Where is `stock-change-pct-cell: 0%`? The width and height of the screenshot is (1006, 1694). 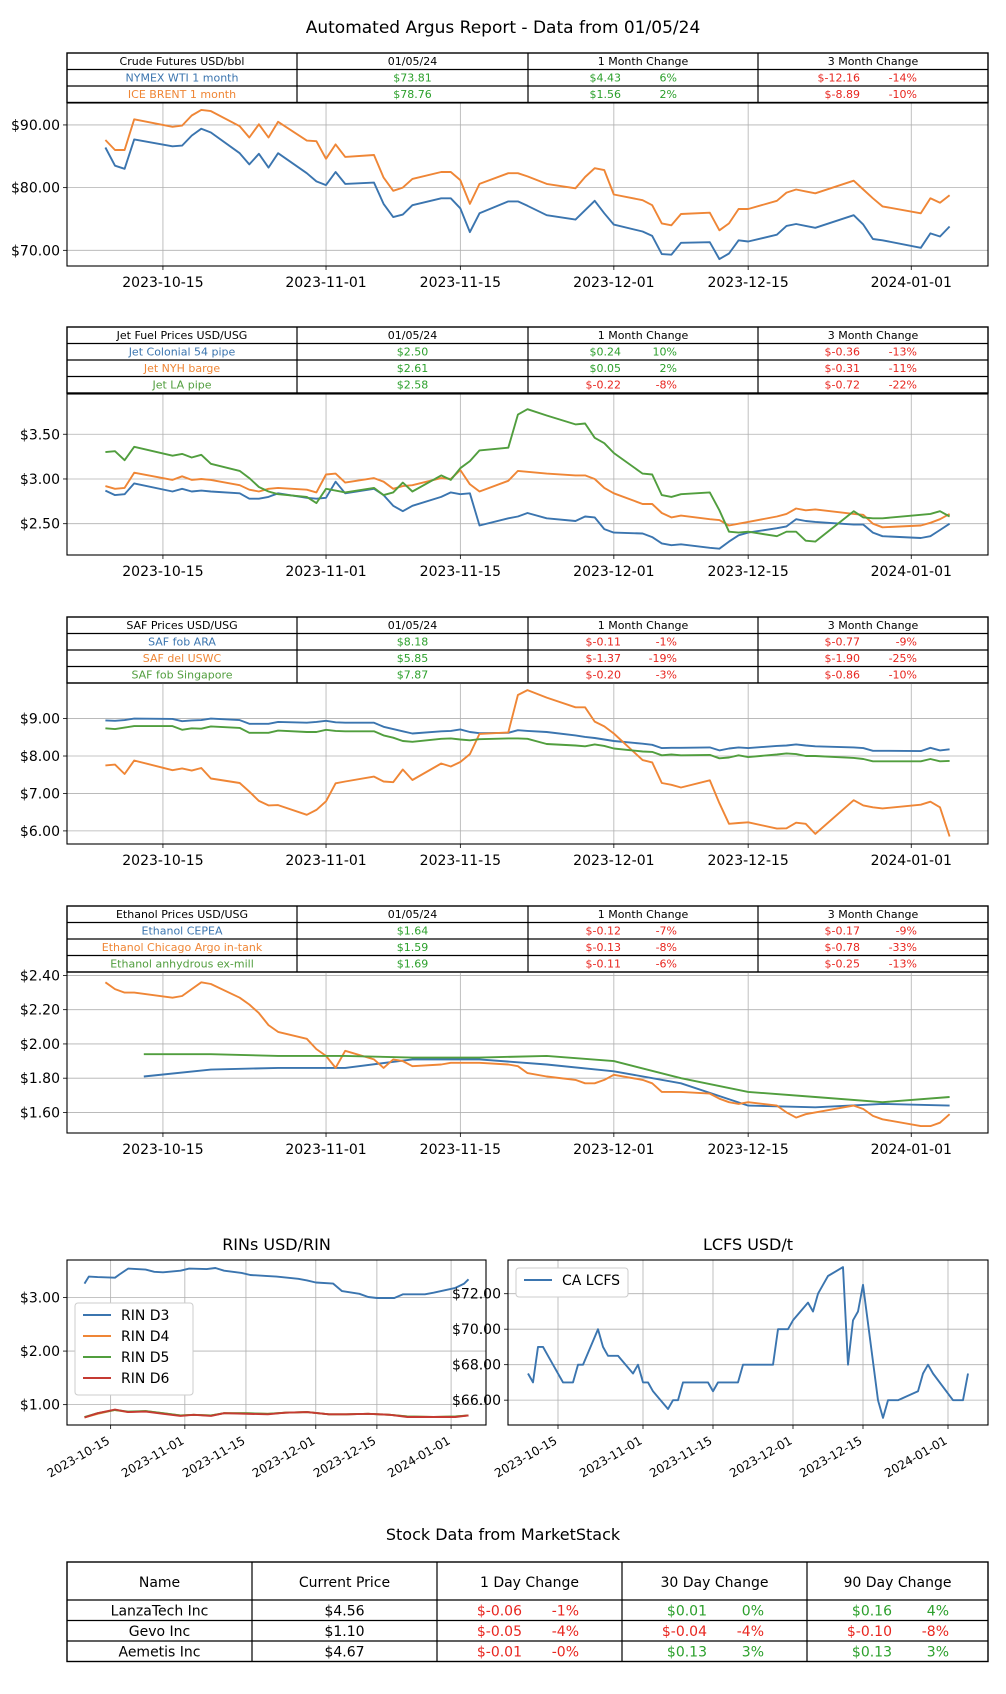 stock-change-pct-cell: 0% is located at coordinates (753, 1612).